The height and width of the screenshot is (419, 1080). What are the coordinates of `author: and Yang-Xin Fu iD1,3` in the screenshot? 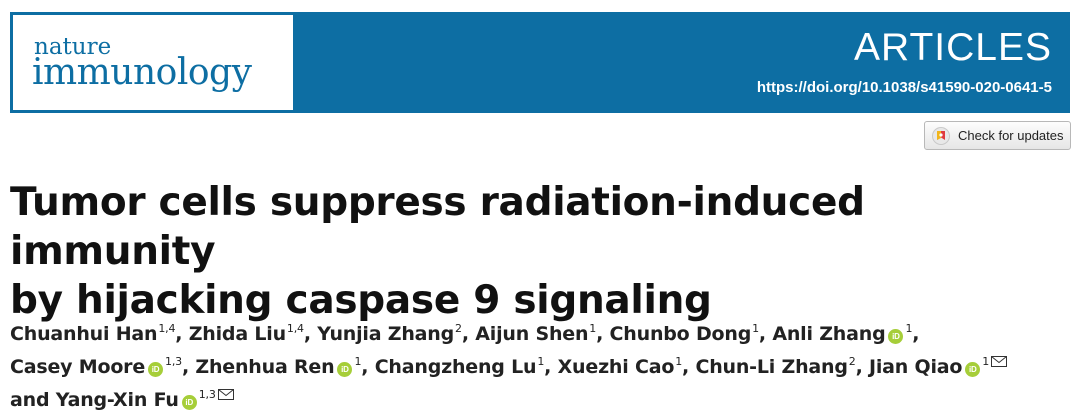 It's located at (122, 399).